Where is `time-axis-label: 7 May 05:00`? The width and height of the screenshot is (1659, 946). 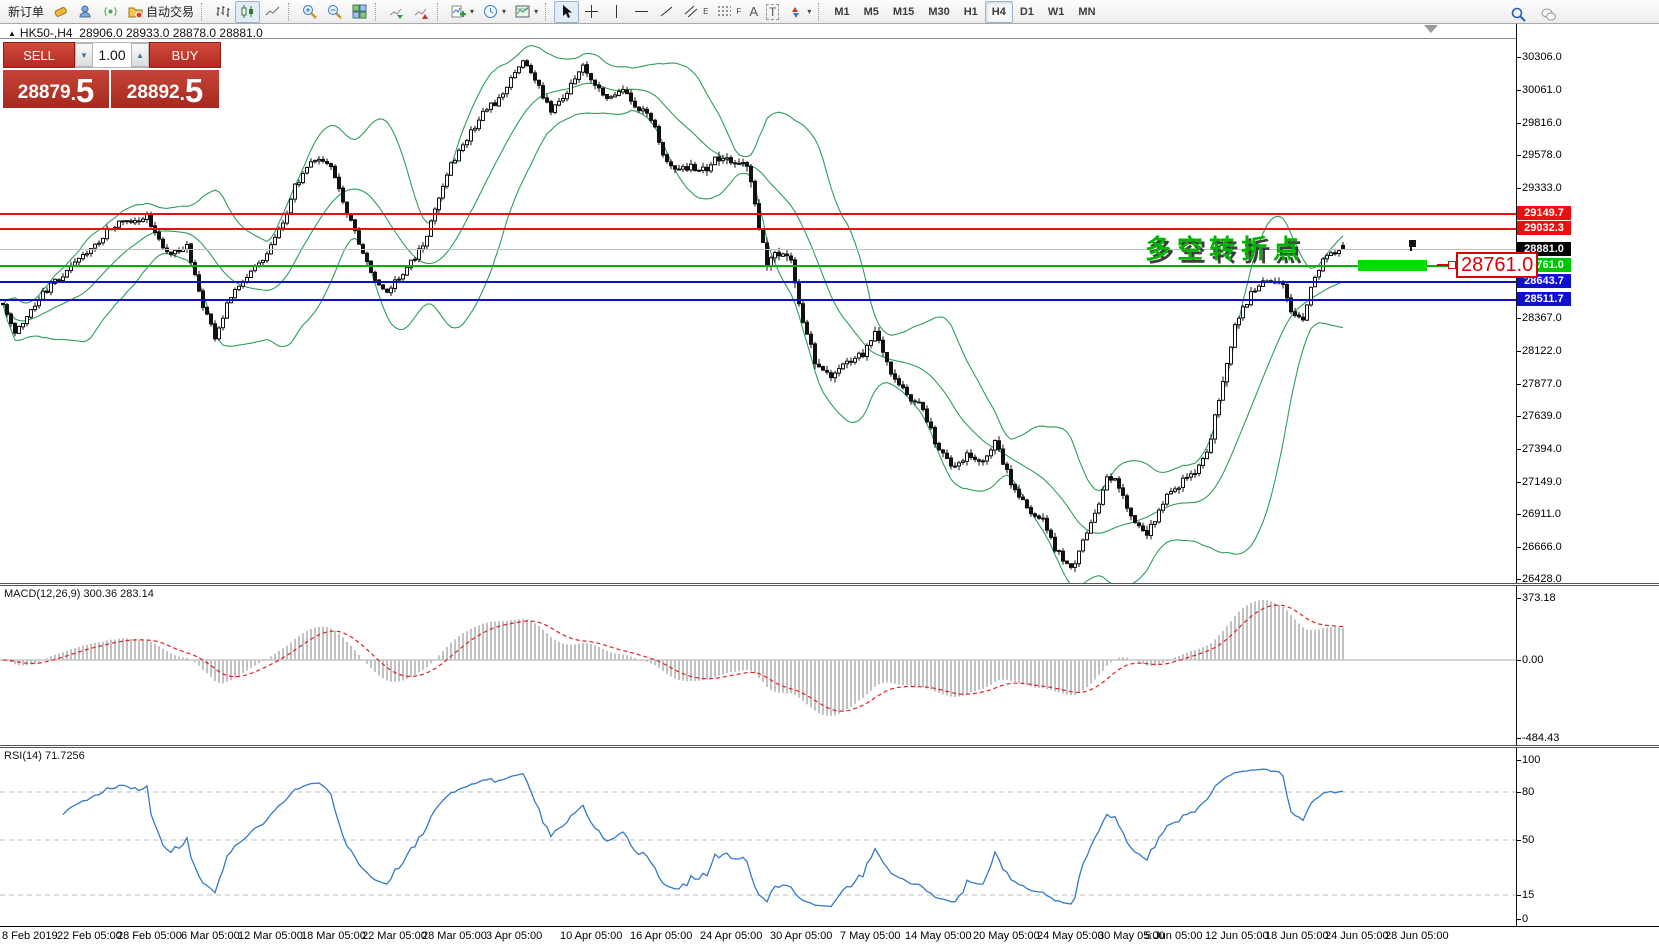
time-axis-label: 7 May 05:00 is located at coordinates (870, 936).